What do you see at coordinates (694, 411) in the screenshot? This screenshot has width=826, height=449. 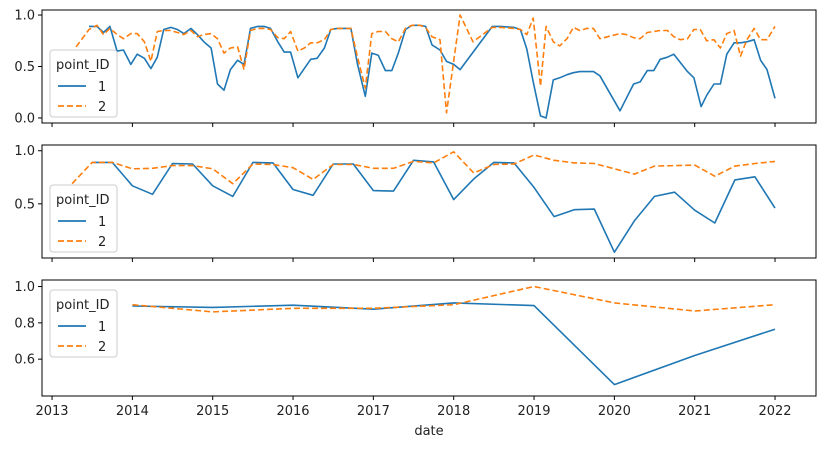 I see `x-tick-label: 2021` at bounding box center [694, 411].